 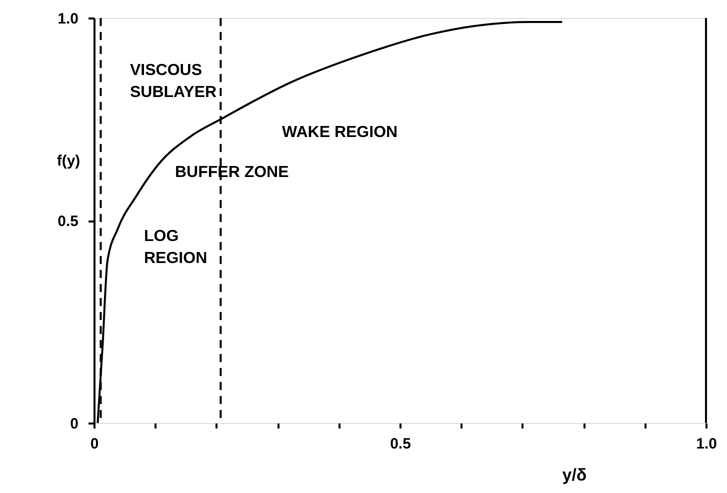 I want to click on x-tick-label: 0.5, so click(x=400, y=444).